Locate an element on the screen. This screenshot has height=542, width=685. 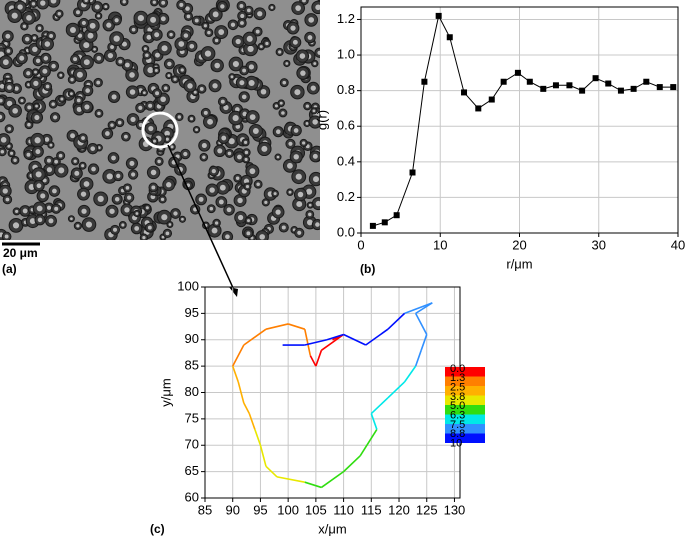
colorbar-label: 3.8 is located at coordinates (457, 397).